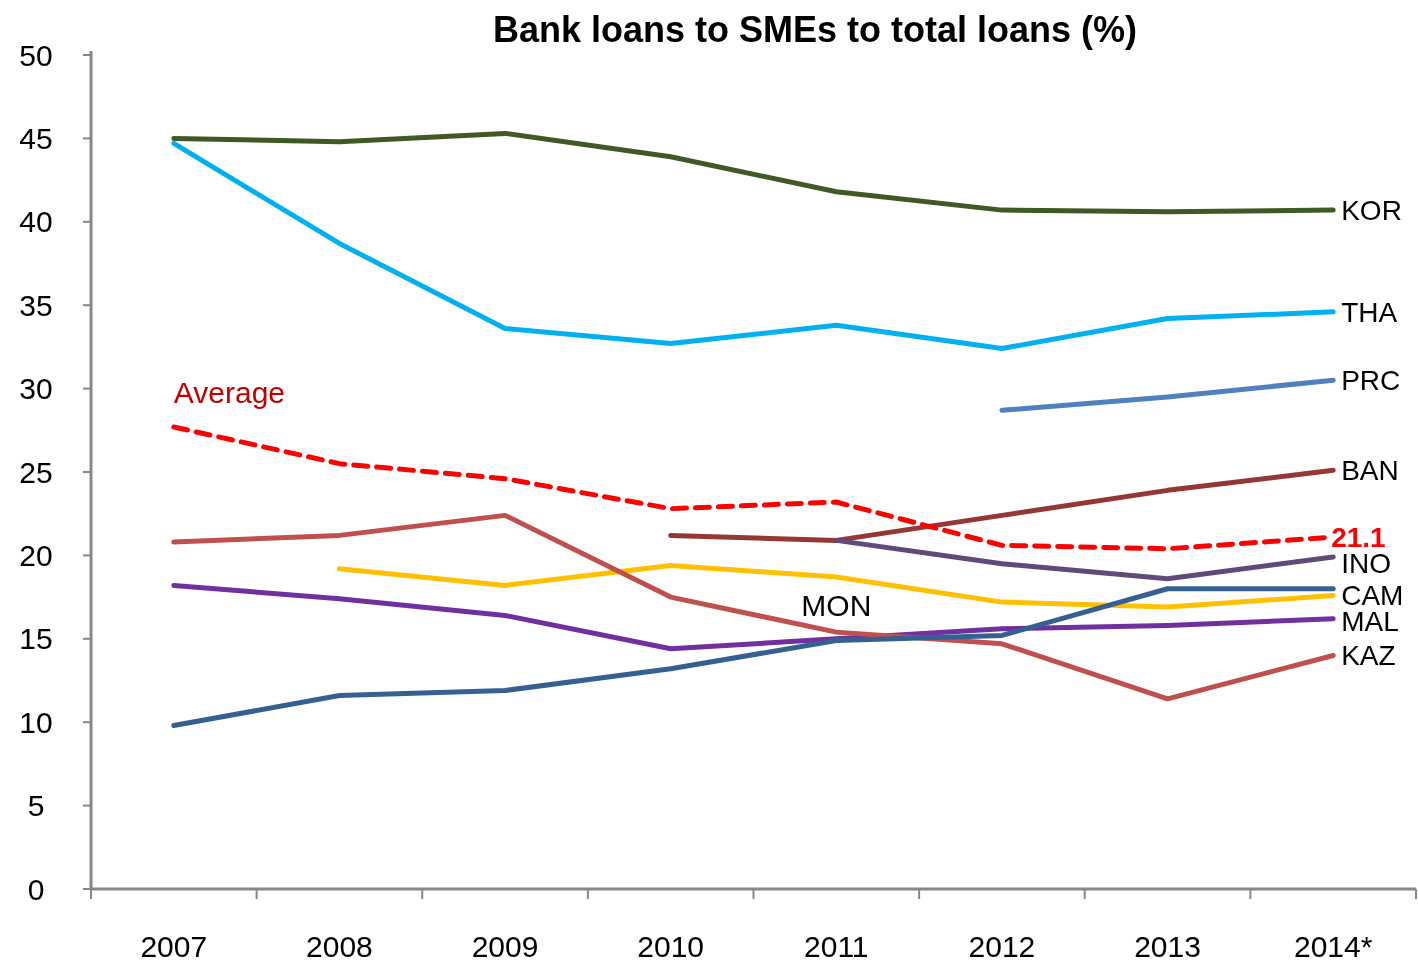 The width and height of the screenshot is (1418, 963). I want to click on x-tick-label: 2009, so click(505, 946).